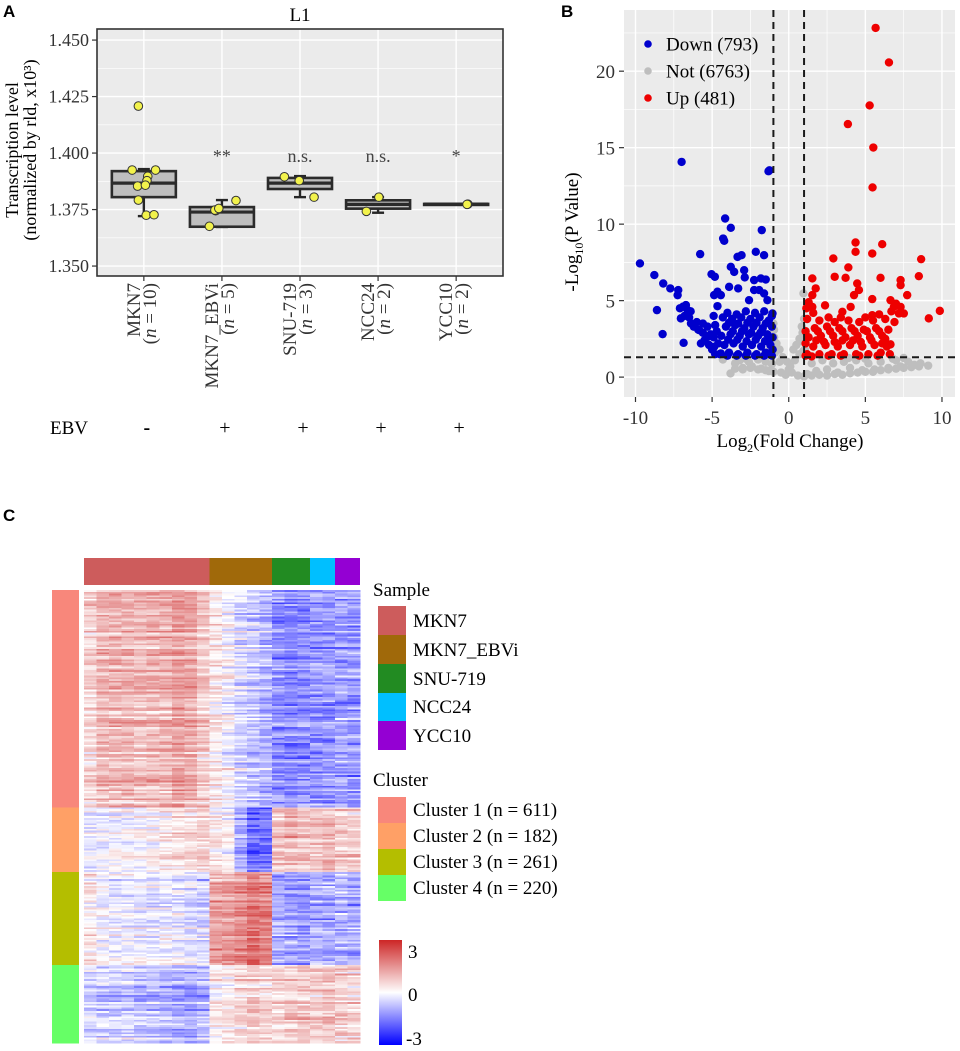  Describe the element at coordinates (146, 215) in the screenshot. I see `data-point` at that location.